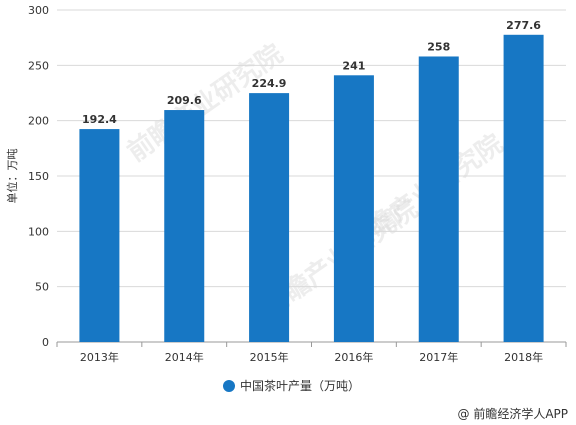 The width and height of the screenshot is (576, 425). What do you see at coordinates (38, 65) in the screenshot?
I see `y-tick-label: 250` at bounding box center [38, 65].